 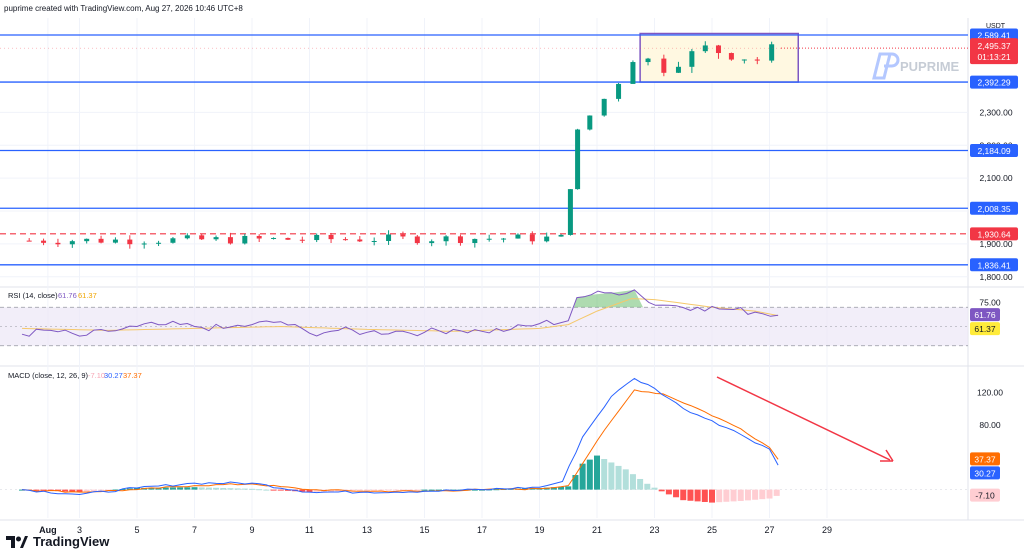 I want to click on rsi-ma-line, so click(x=400, y=315).